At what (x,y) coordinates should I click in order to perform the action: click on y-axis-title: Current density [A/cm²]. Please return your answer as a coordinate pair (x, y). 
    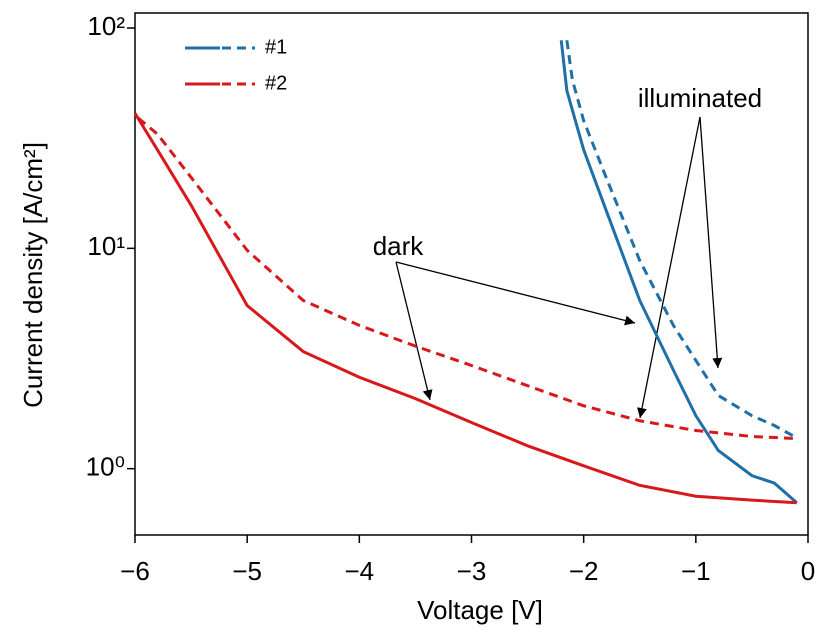
    Looking at the image, I should click on (33, 275).